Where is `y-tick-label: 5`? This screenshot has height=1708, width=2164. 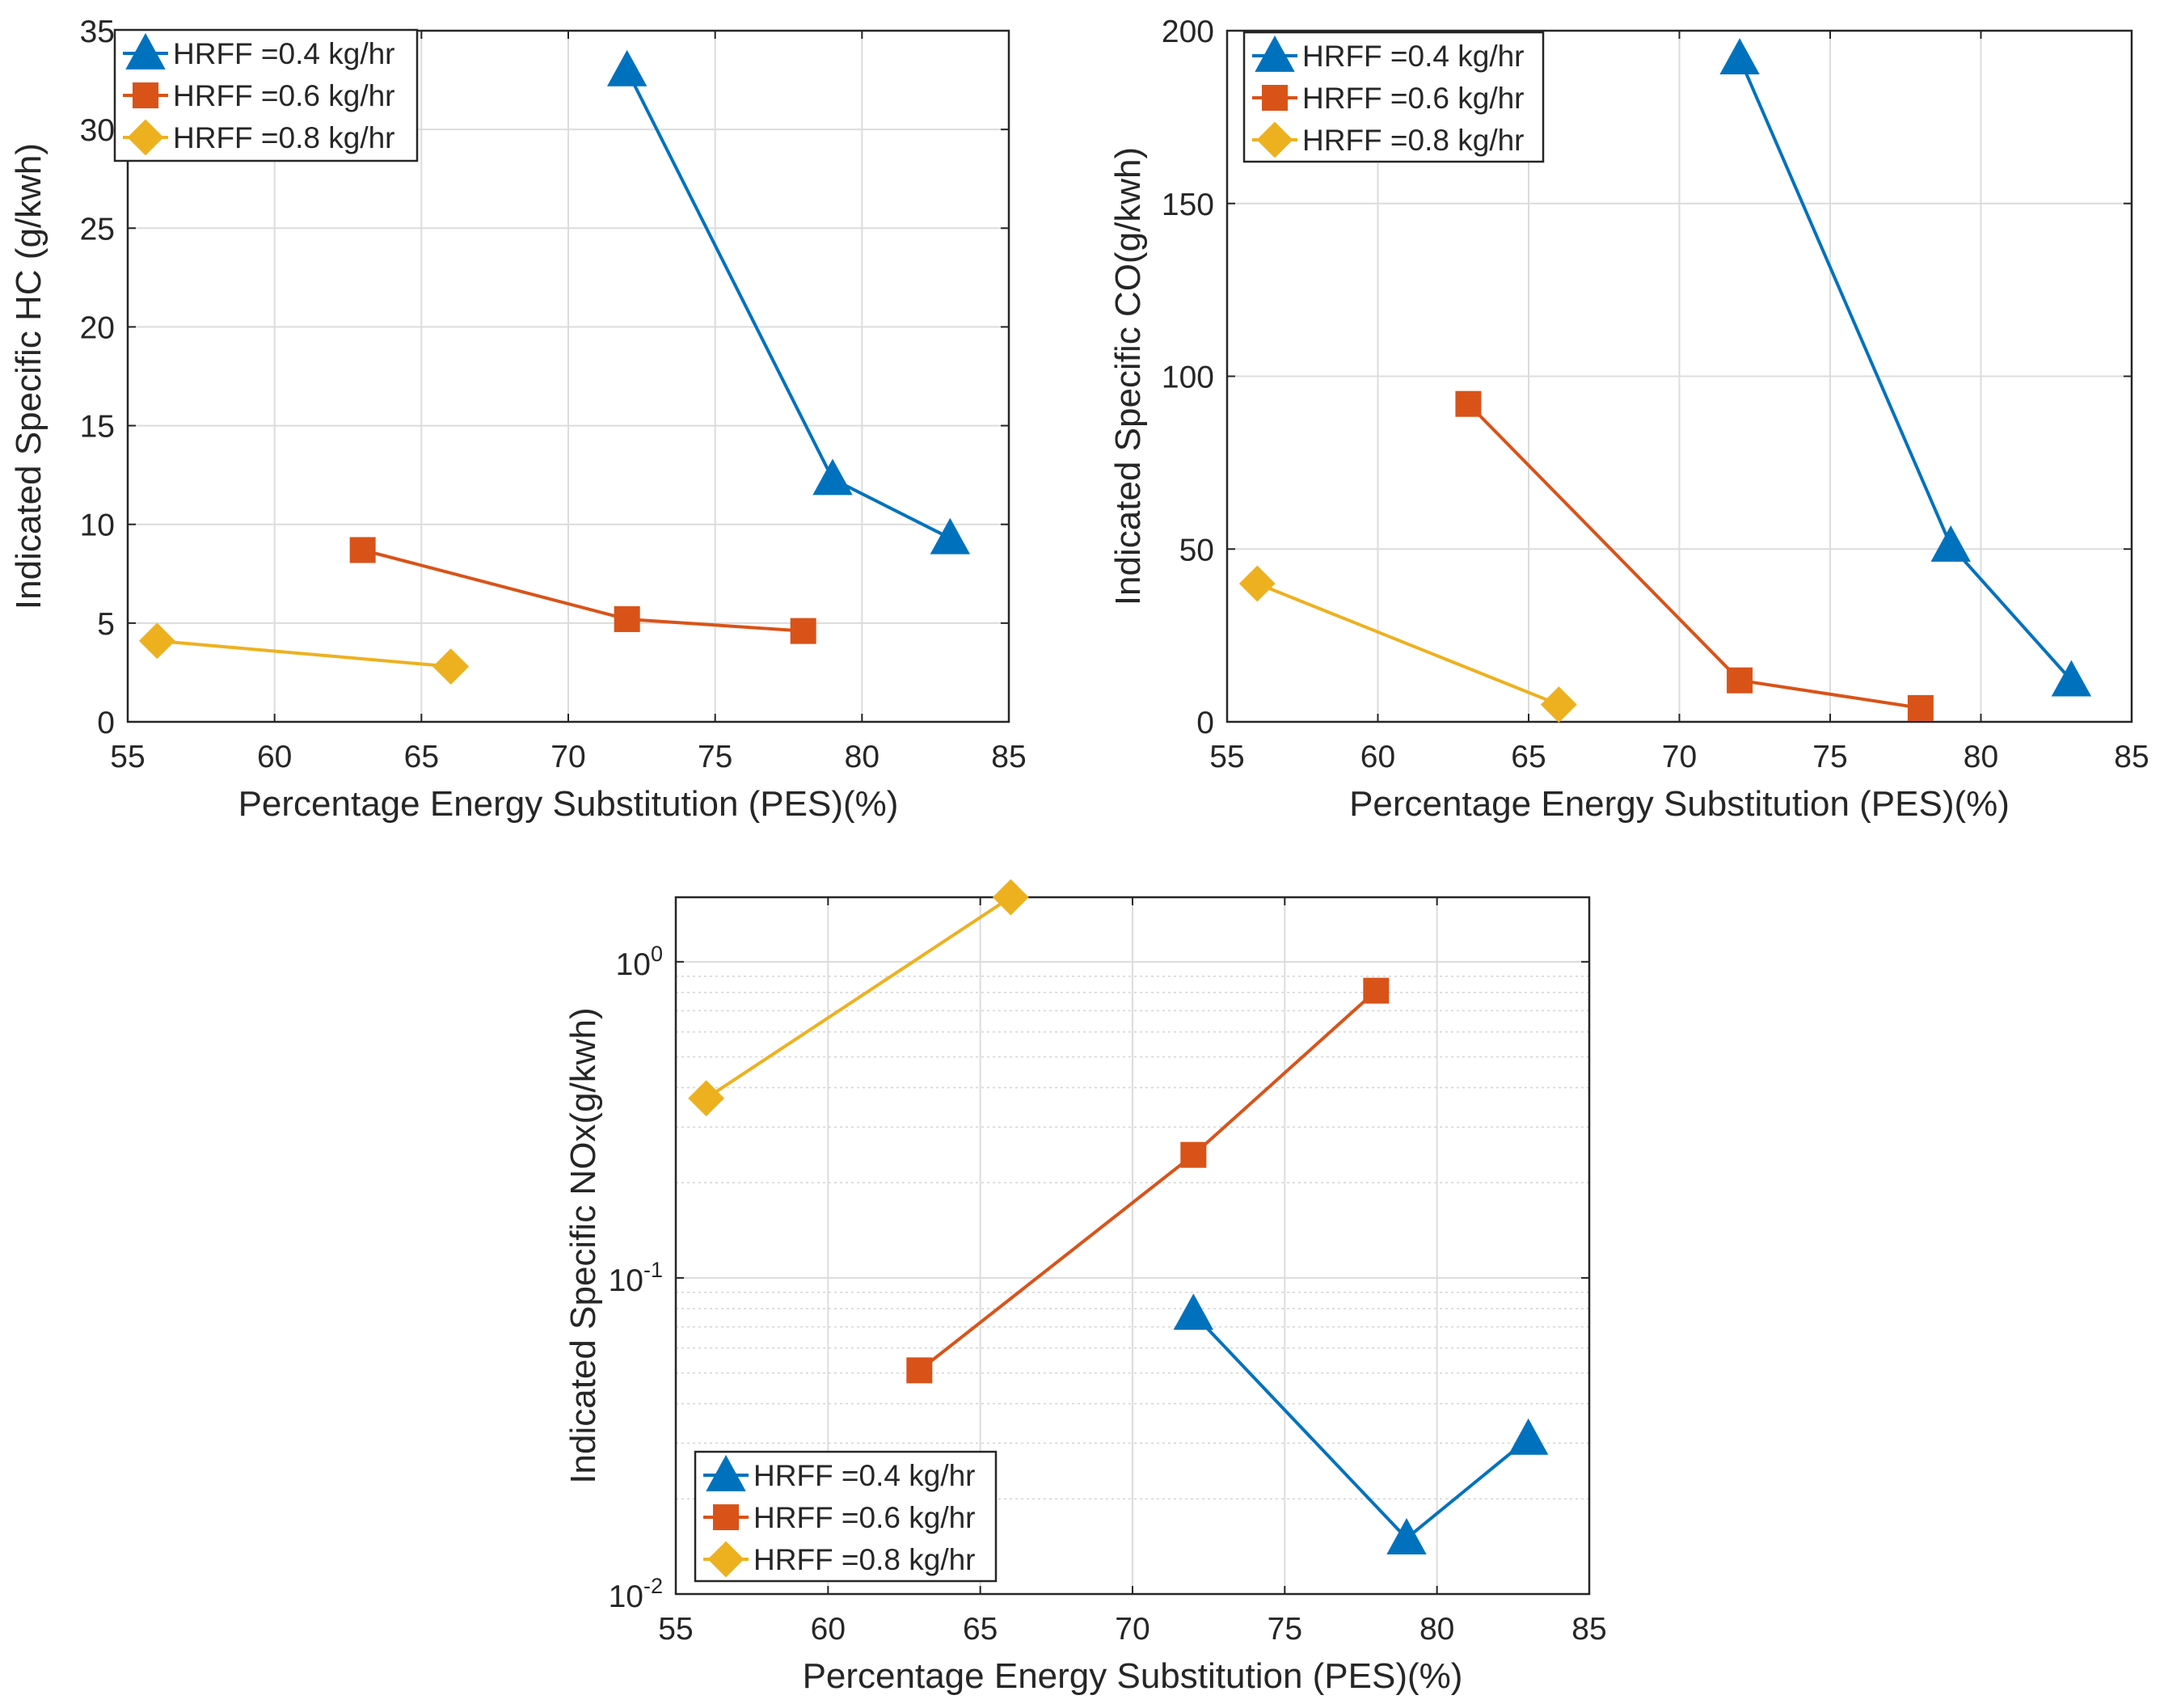 y-tick-label: 5 is located at coordinates (106, 624).